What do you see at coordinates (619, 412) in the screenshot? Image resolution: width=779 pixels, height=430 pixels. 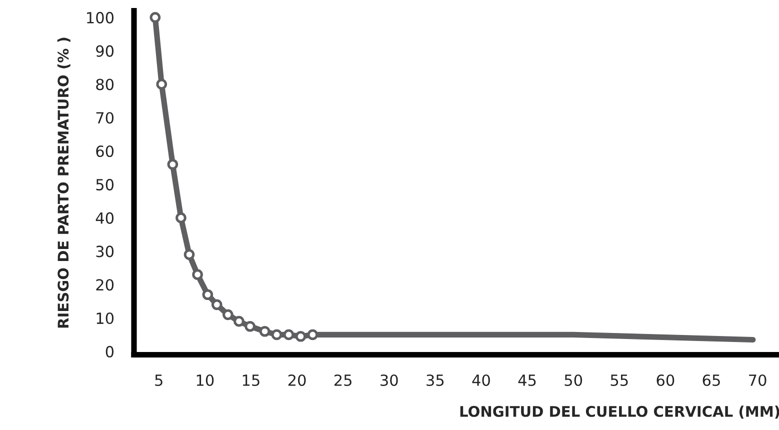 I see `x-axis-title: LONGITUD DEL CUELLO CERVICAL (MM)` at bounding box center [619, 412].